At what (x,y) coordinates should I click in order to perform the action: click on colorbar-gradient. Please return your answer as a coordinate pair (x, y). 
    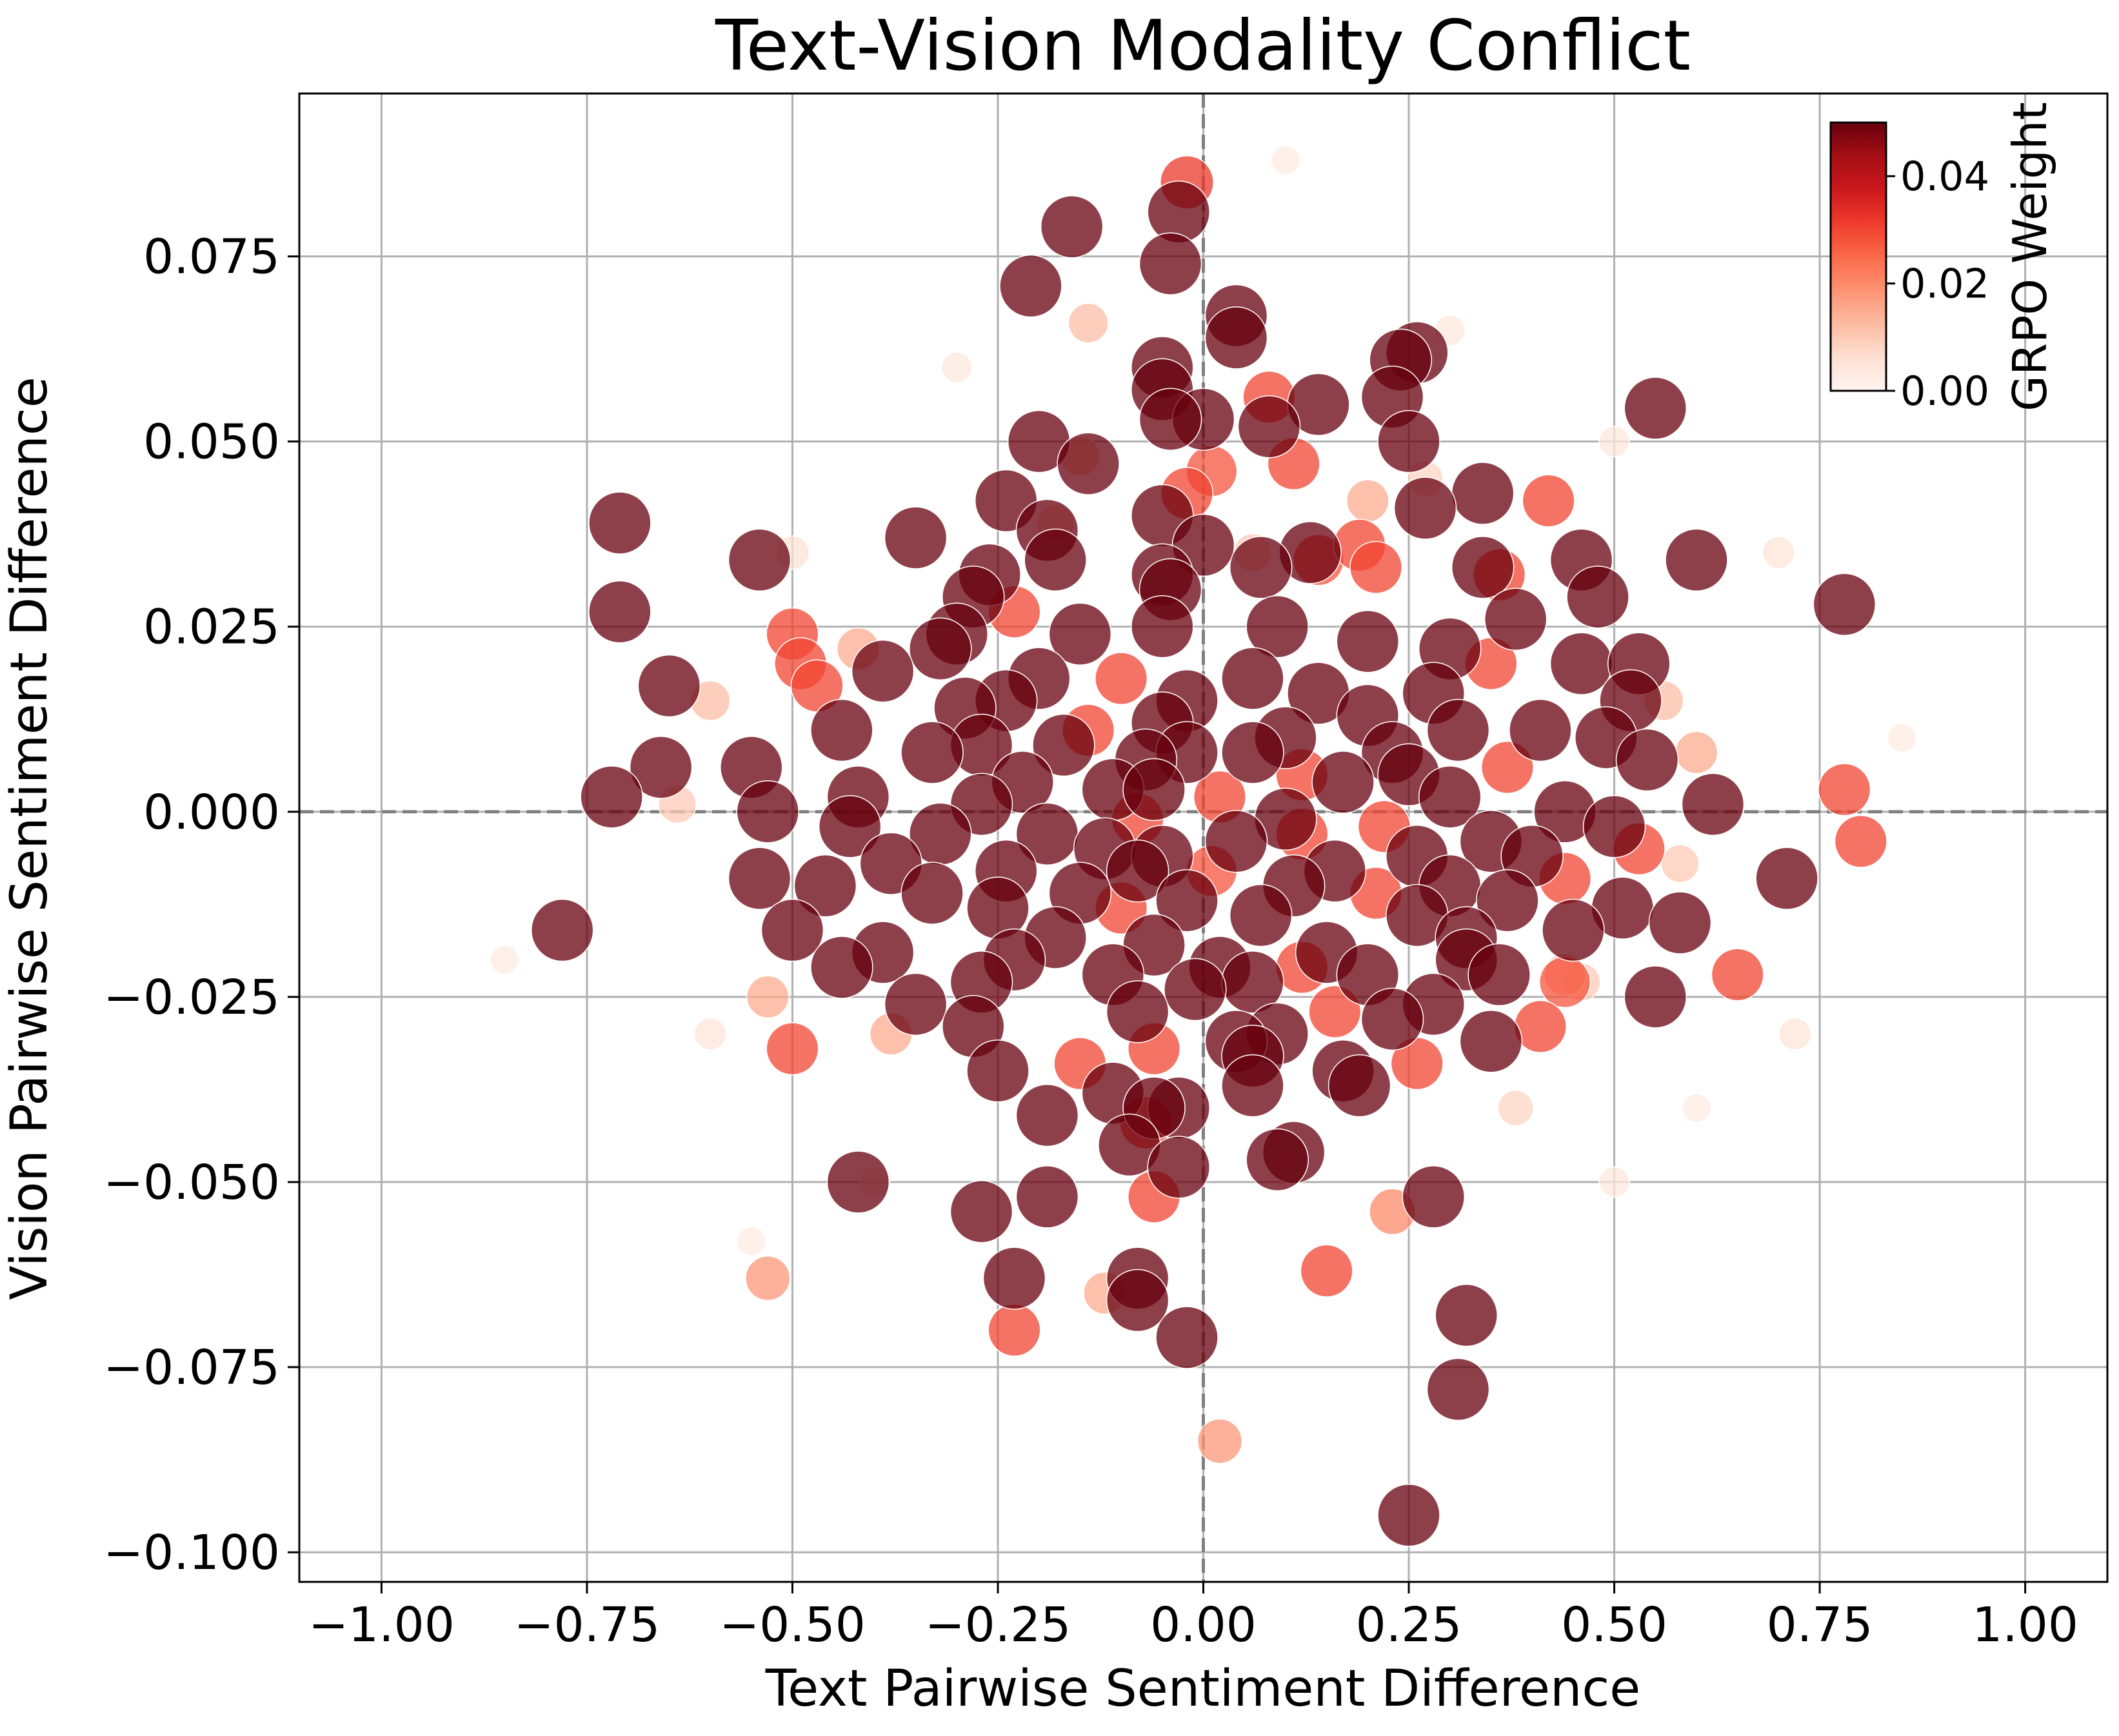
    Looking at the image, I should click on (1858, 256).